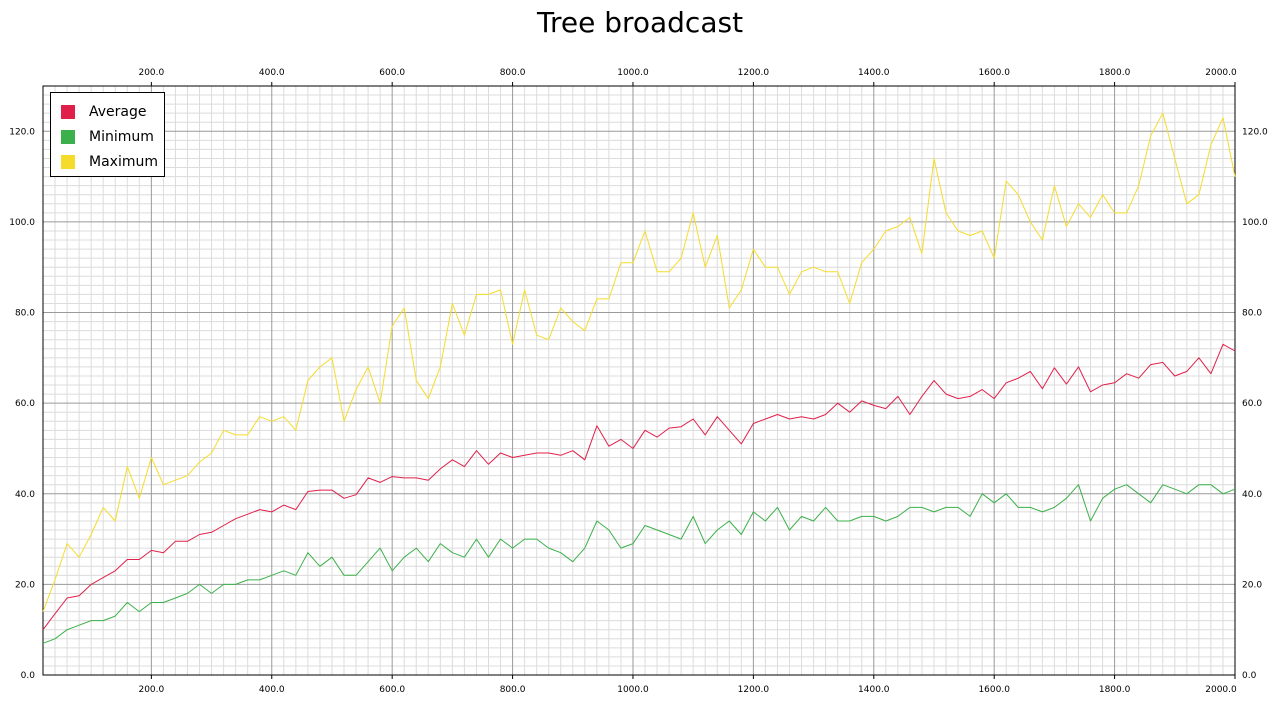 The height and width of the screenshot is (720, 1280). What do you see at coordinates (1221, 73) in the screenshot?
I see `x-tick-label-top: 2000.0` at bounding box center [1221, 73].